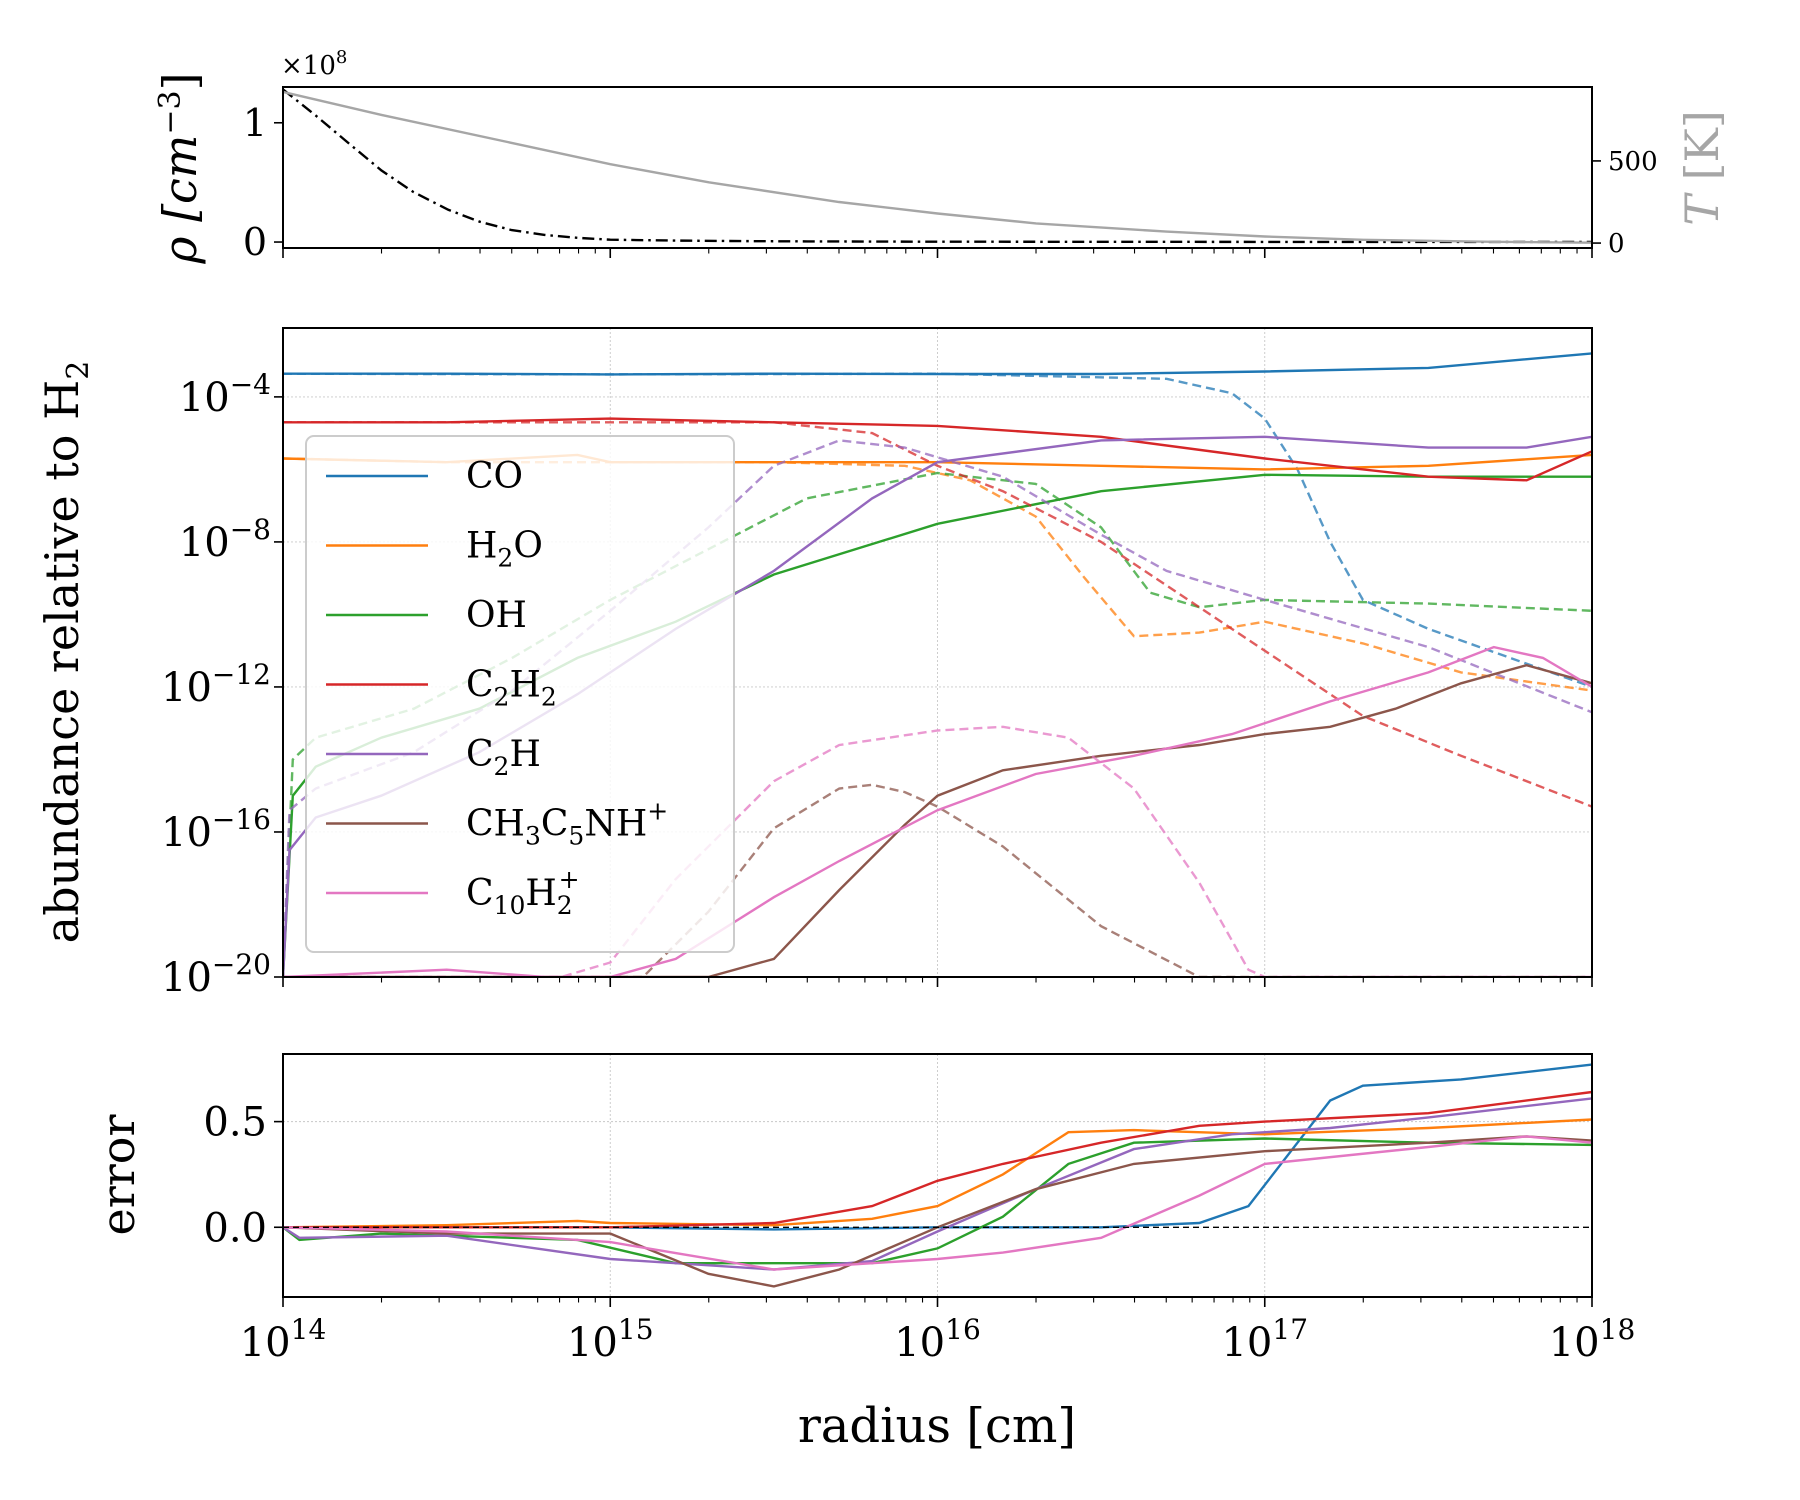 The height and width of the screenshot is (1500, 1800). What do you see at coordinates (314, 64) in the screenshot?
I see `top-multiplier: ×10⁸` at bounding box center [314, 64].